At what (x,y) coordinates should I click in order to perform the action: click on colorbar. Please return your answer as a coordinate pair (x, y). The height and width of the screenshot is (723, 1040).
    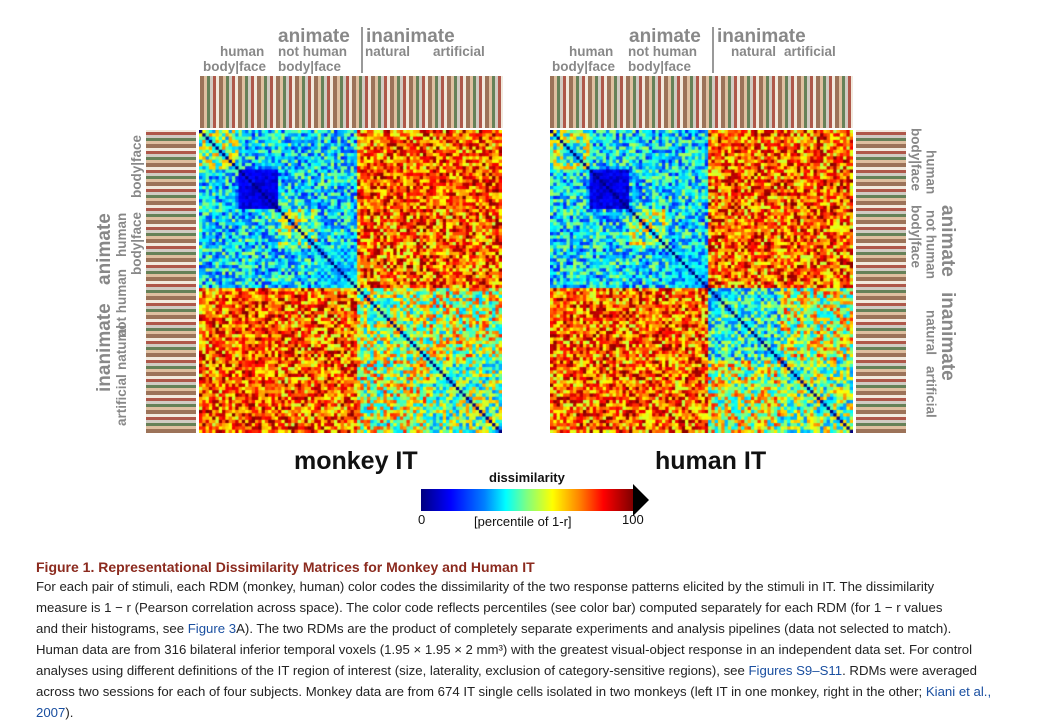
    Looking at the image, I should click on (527, 500).